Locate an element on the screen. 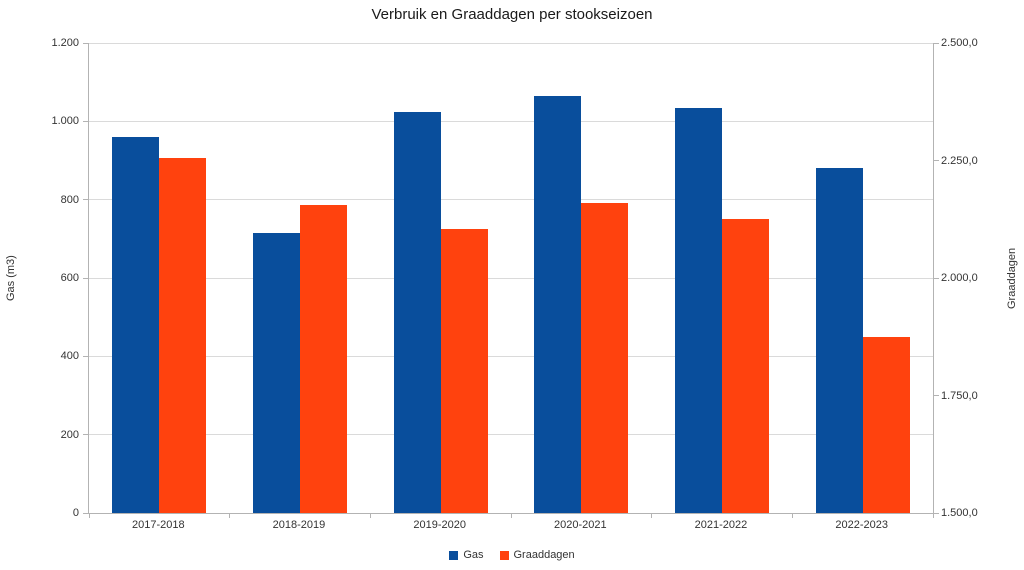  bar-group-2017-2018 is located at coordinates (159, 278).